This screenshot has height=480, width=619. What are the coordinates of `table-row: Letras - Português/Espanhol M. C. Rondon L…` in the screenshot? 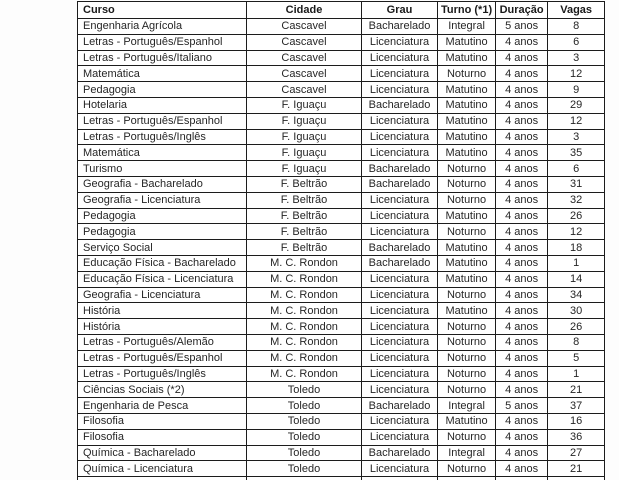 It's located at (341, 358).